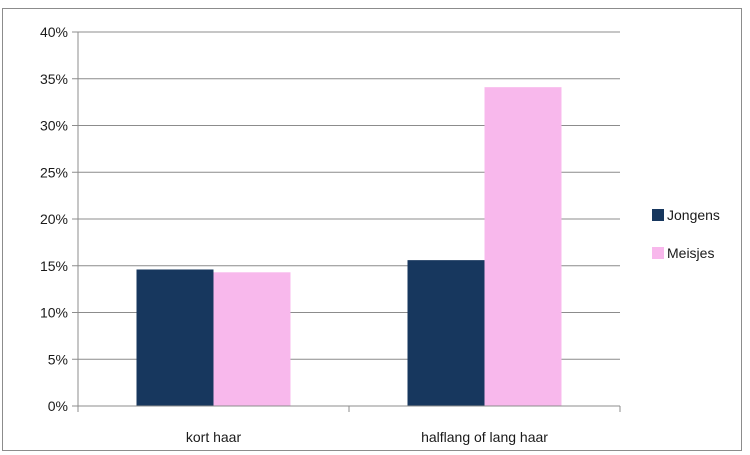 This screenshot has width=750, height=455. I want to click on y-tick-label: 25%, so click(54, 172).